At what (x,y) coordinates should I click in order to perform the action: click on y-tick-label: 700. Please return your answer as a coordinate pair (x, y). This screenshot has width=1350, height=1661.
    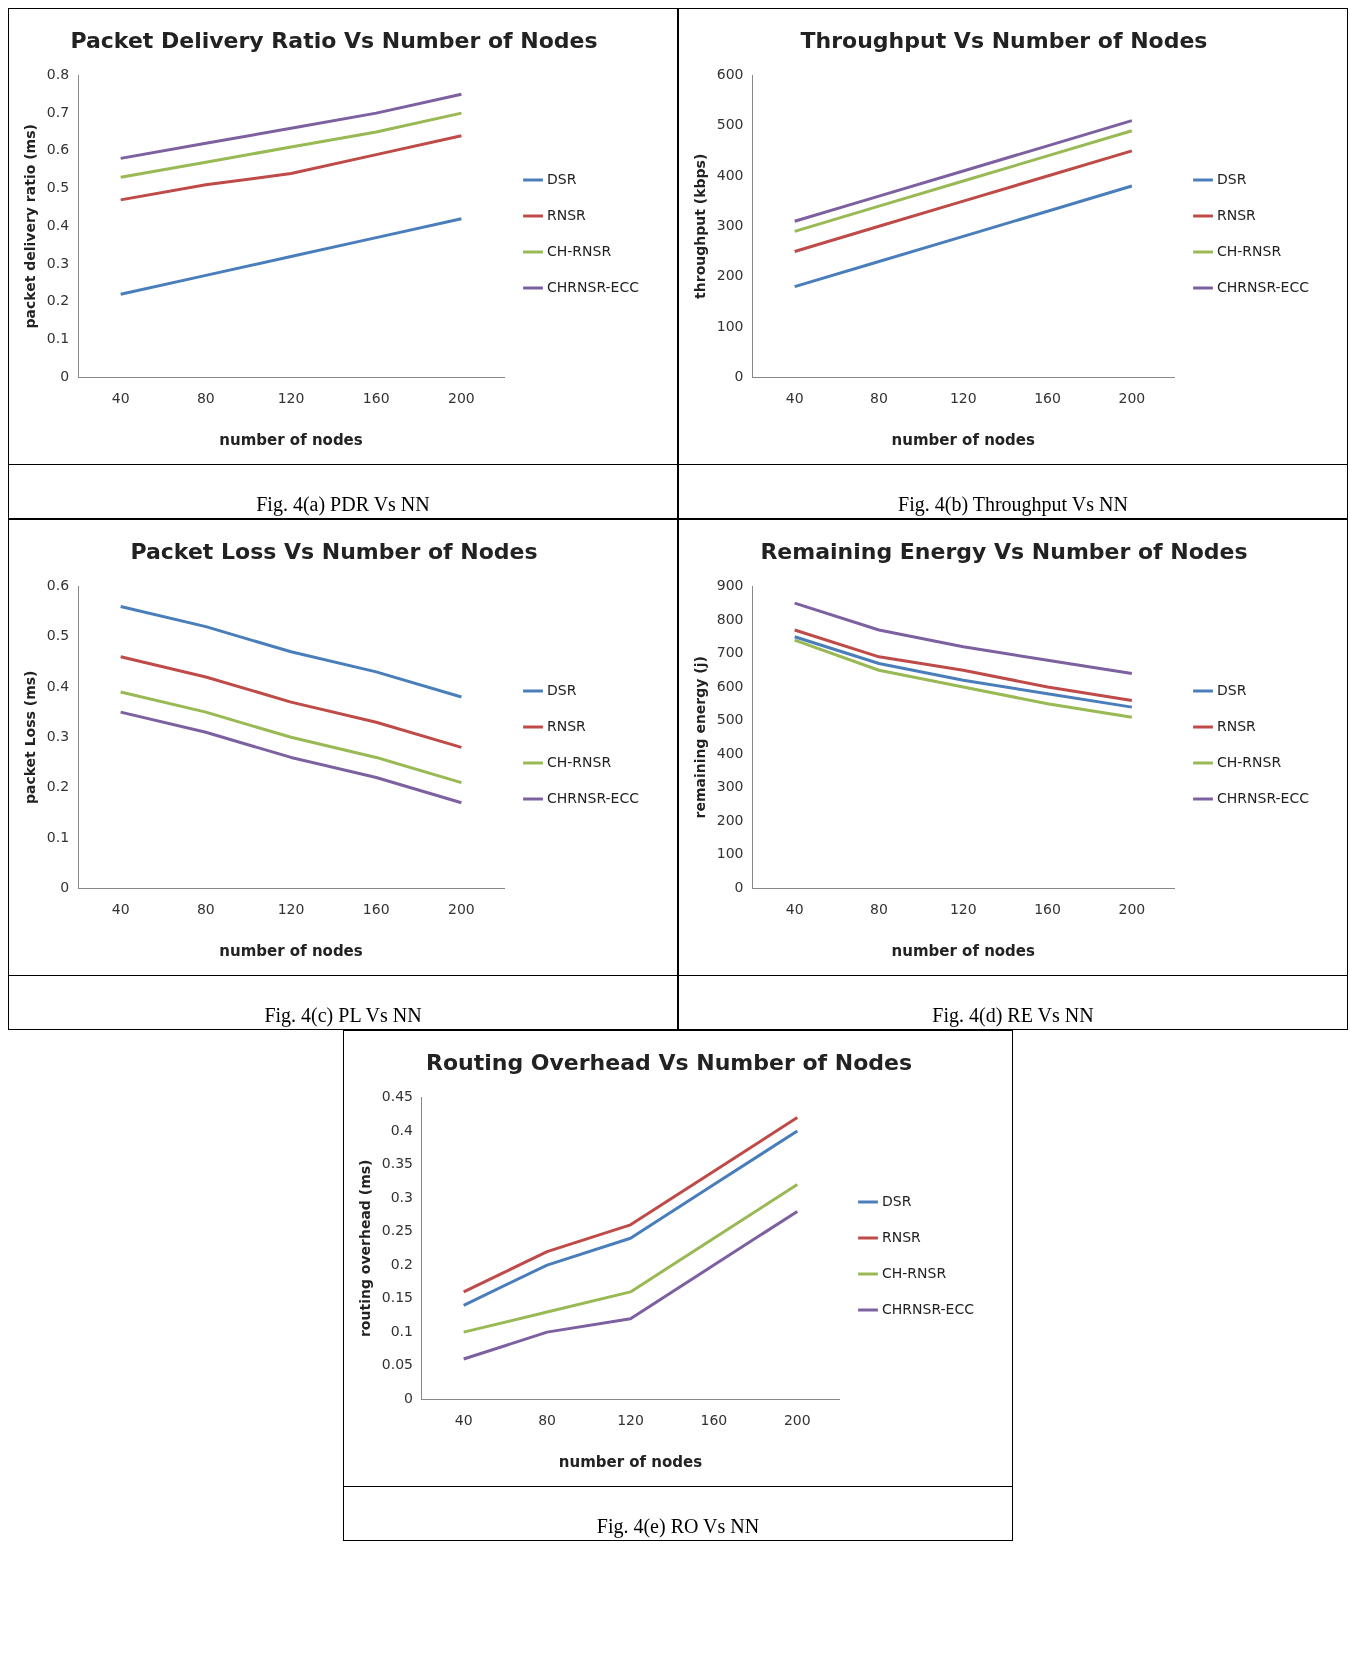
    Looking at the image, I should click on (730, 652).